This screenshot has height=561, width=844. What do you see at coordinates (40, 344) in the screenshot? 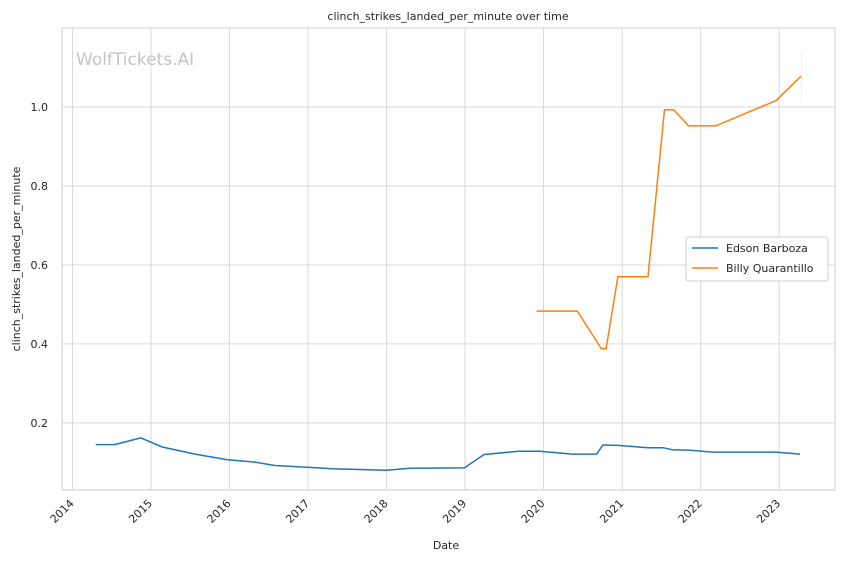
I see `y-tick-label: 0.4` at bounding box center [40, 344].